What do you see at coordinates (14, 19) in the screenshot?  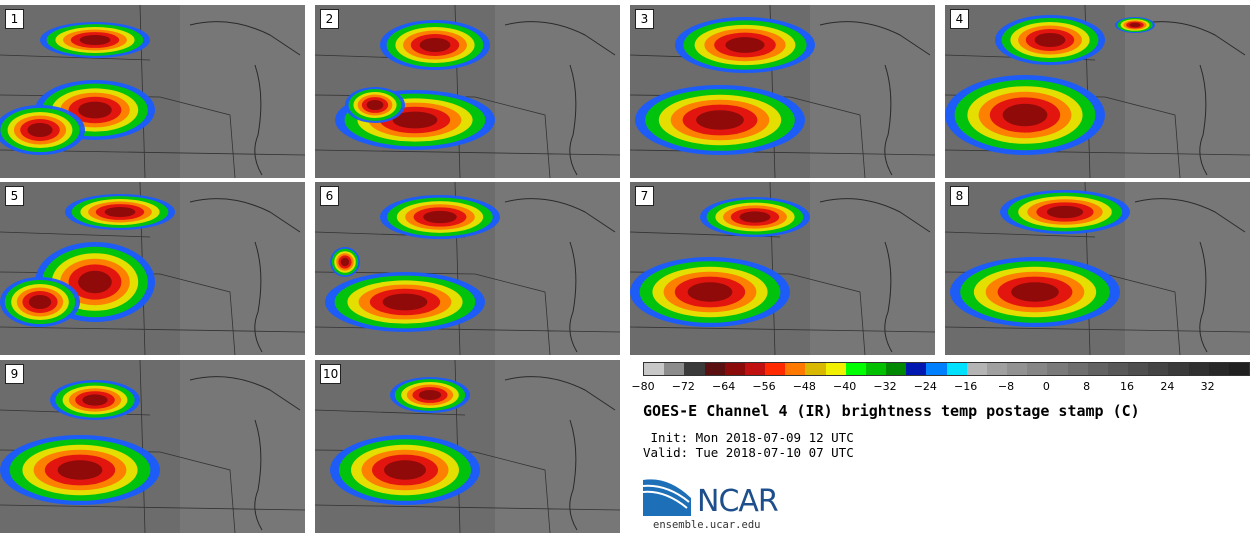 I see `panel-label: 1` at bounding box center [14, 19].